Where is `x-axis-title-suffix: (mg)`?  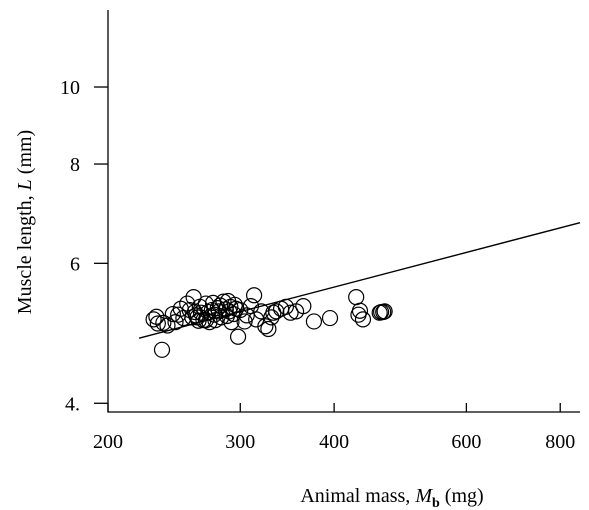 x-axis-title-suffix: (mg) is located at coordinates (462, 496).